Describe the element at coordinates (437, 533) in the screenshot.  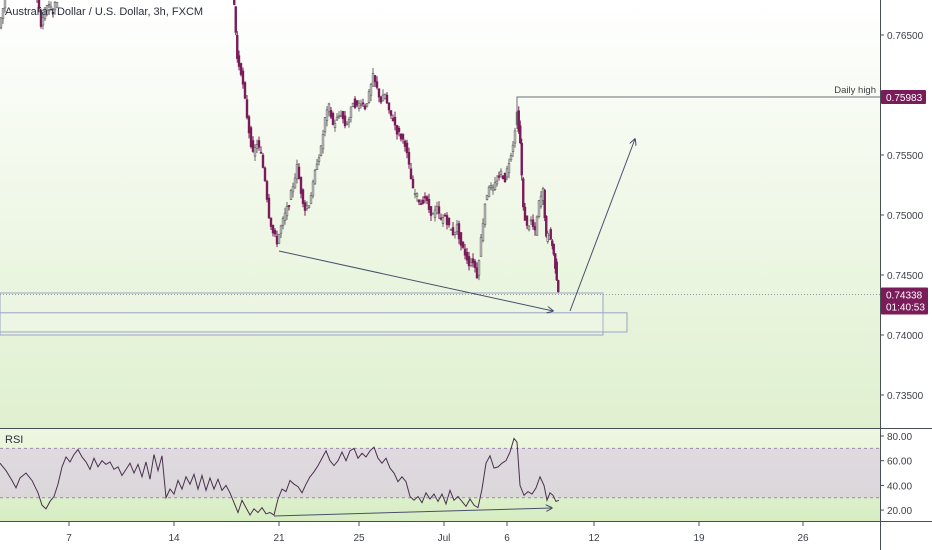
I see `time-axis-ticks: 7 14 21 25 Jul 6 12 19 26` at that location.